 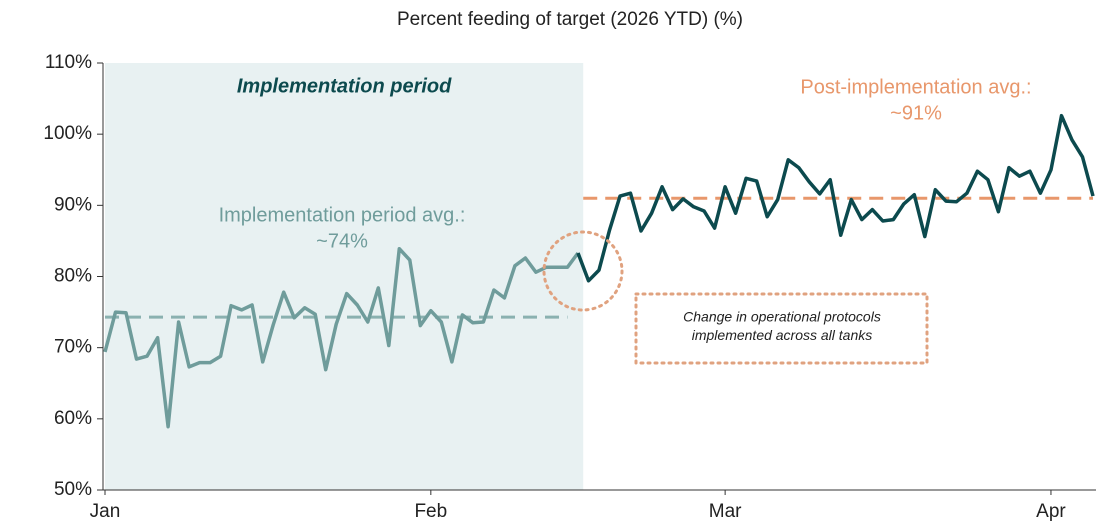 What do you see at coordinates (915, 87) in the screenshot?
I see `annotation: Post-implementation avg.:` at bounding box center [915, 87].